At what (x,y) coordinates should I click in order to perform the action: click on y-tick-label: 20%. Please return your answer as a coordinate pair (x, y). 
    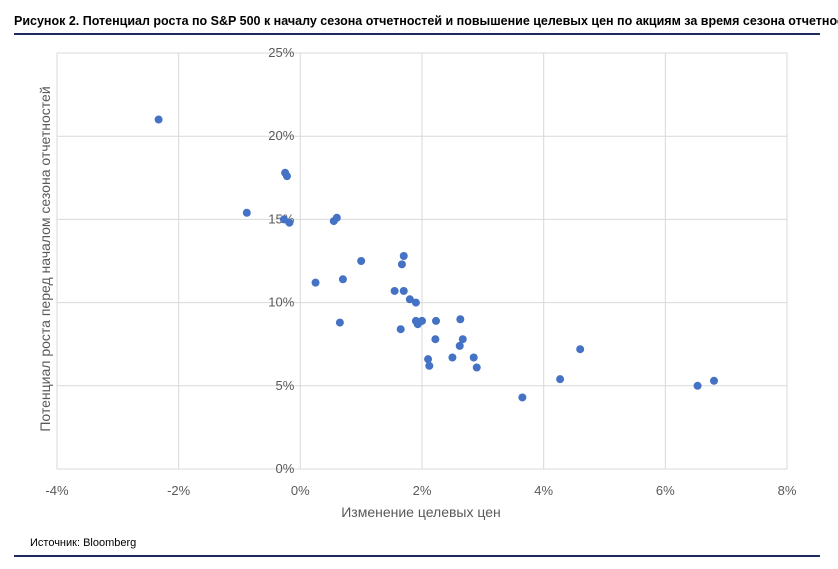
    Looking at the image, I should click on (281, 135).